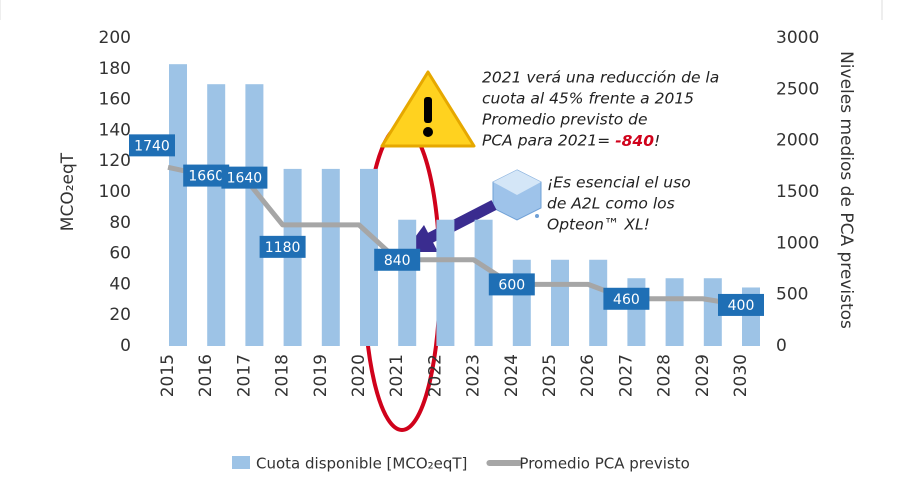 The width and height of the screenshot is (900, 487). I want to click on x-tick-label: 2028, so click(665, 375).